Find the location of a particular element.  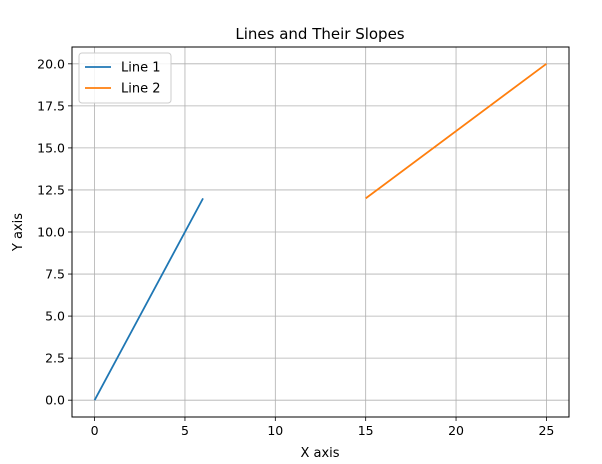

legend-box is located at coordinates (125, 78).